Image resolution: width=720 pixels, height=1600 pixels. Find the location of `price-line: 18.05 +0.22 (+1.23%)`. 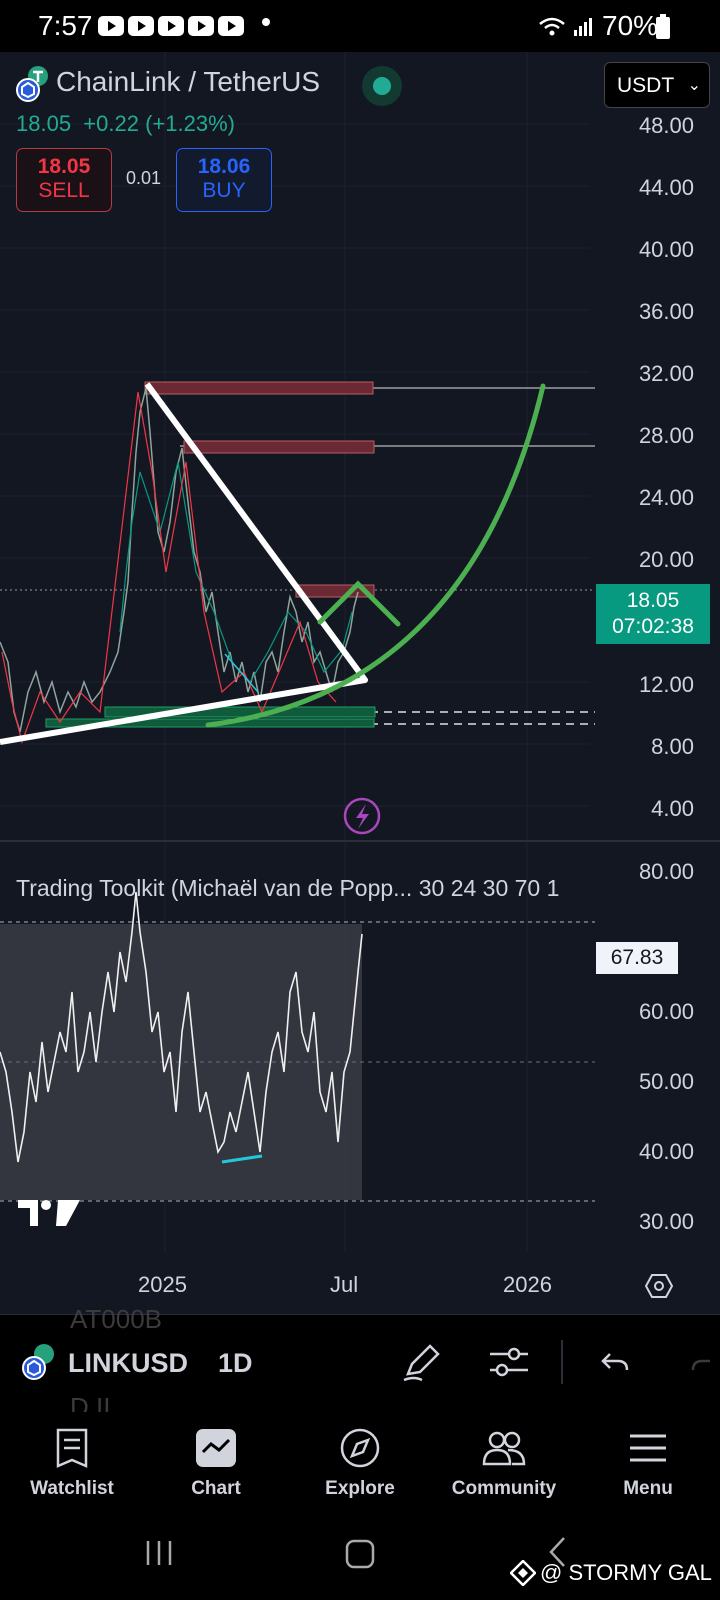

price-line: 18.05 +0.22 (+1.23%) is located at coordinates (125, 124).